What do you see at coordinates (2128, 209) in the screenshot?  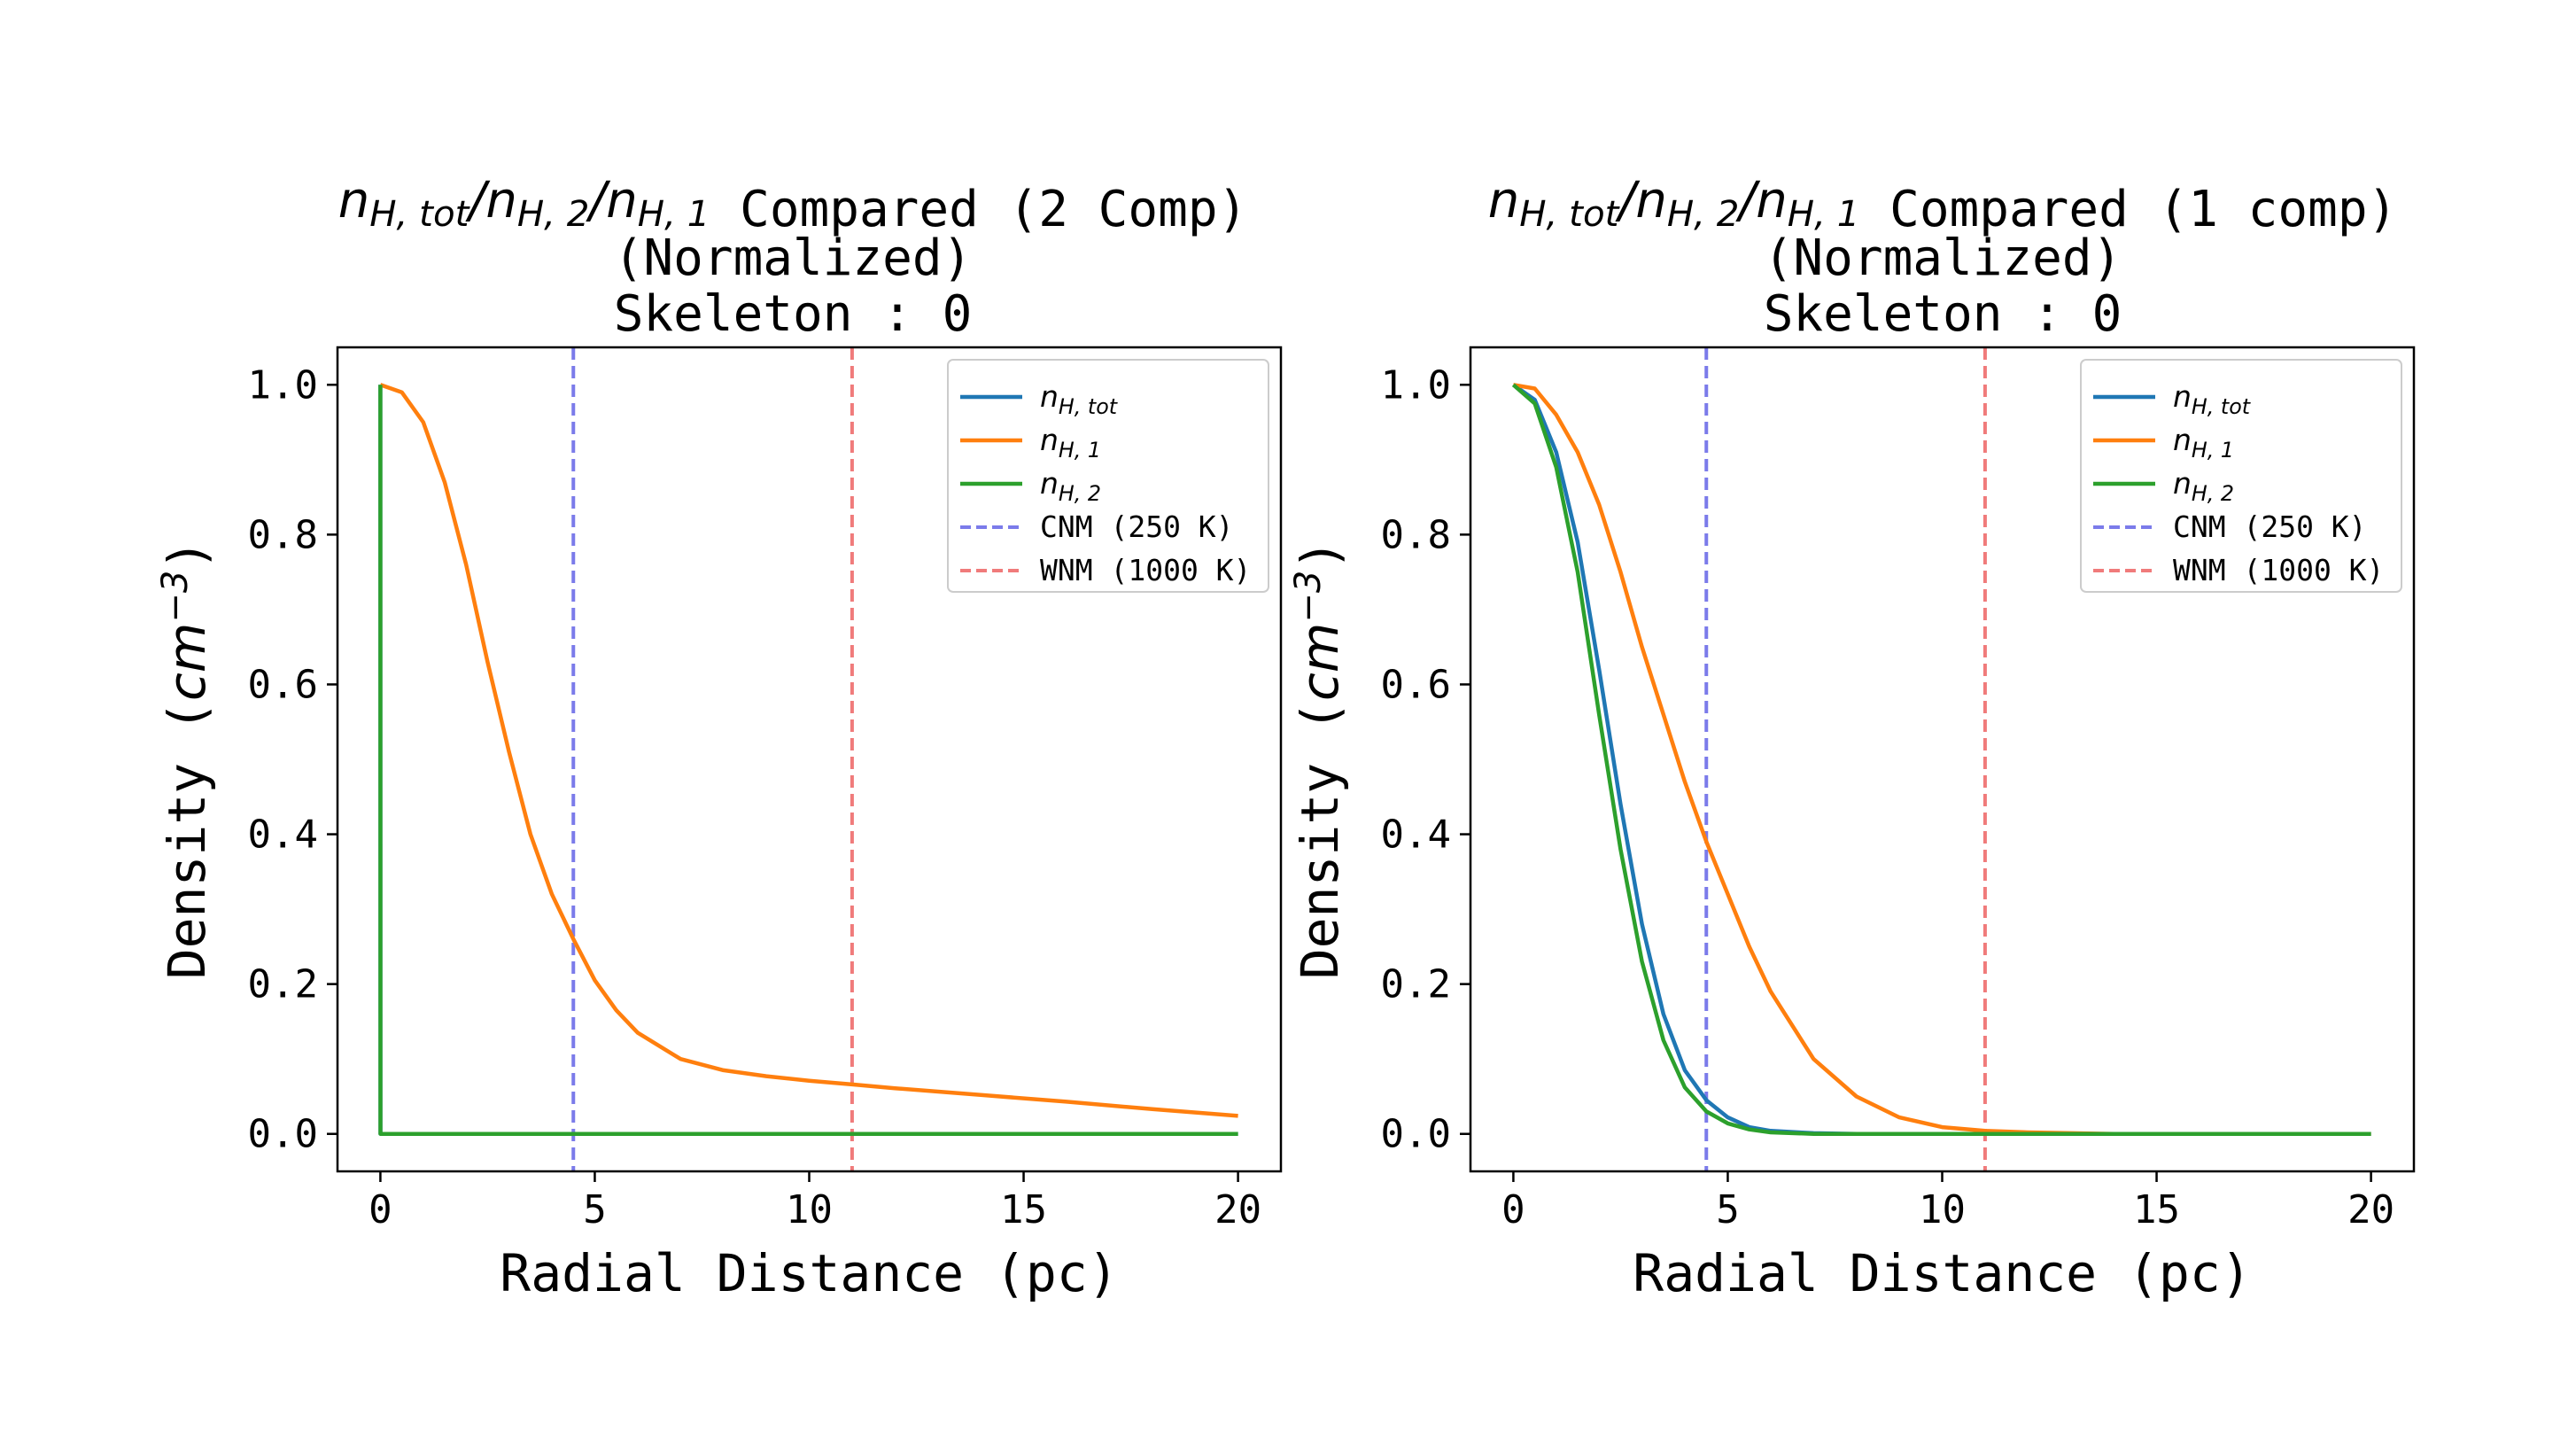 I see `title-text: Compared (1 comp)` at bounding box center [2128, 209].